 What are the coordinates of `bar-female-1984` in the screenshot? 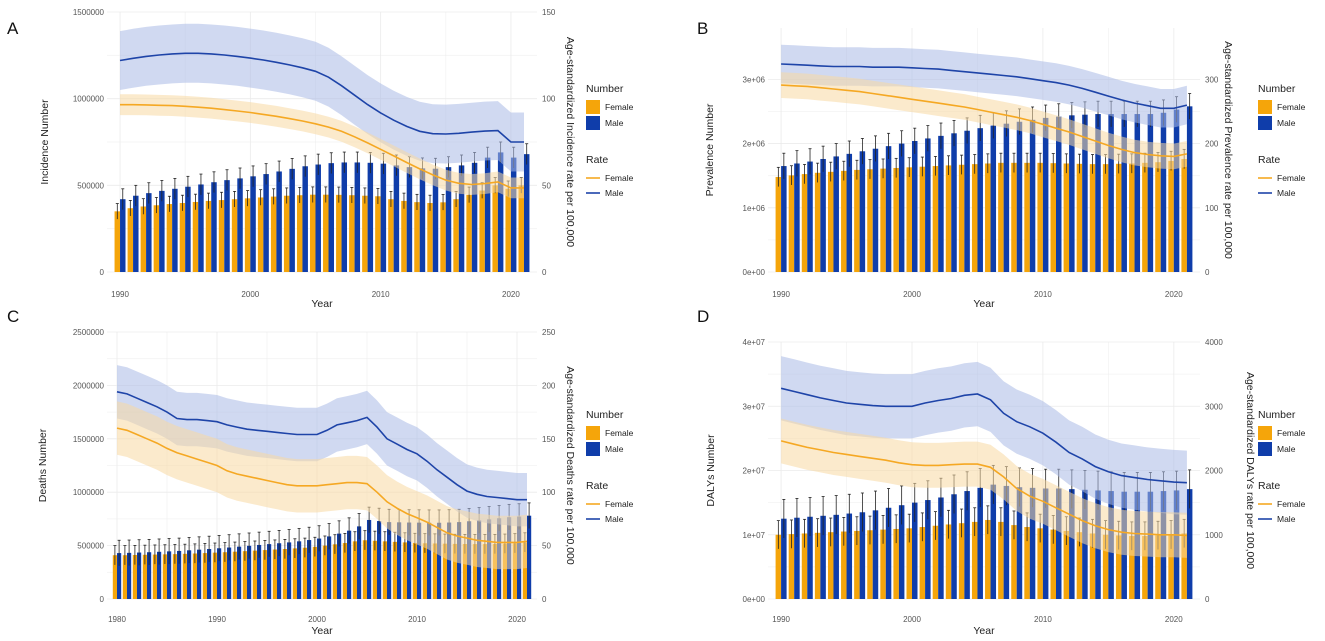 It's located at (154, 576).